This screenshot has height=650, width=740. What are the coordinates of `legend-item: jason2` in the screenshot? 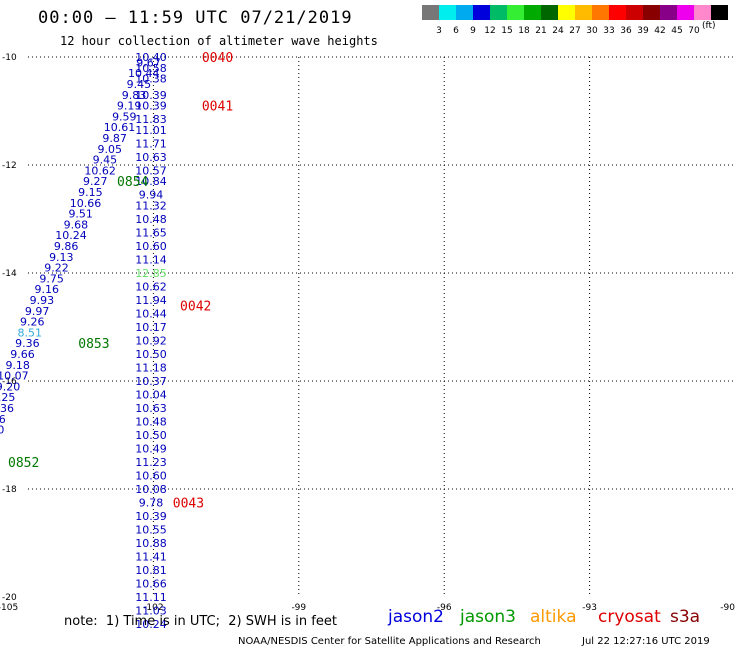 It's located at (416, 617).